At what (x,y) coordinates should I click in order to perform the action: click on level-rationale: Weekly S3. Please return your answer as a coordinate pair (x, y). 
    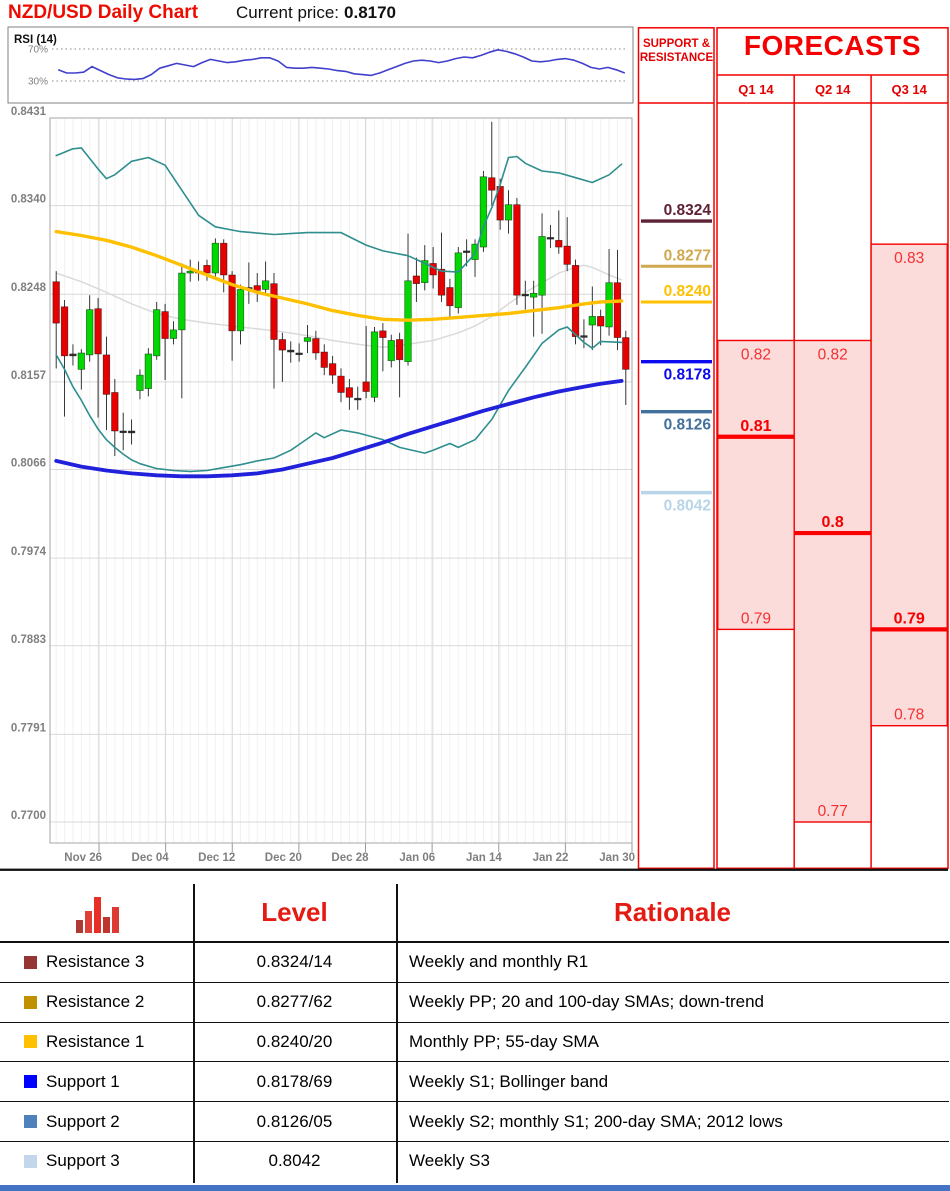
    Looking at the image, I should click on (449, 1161).